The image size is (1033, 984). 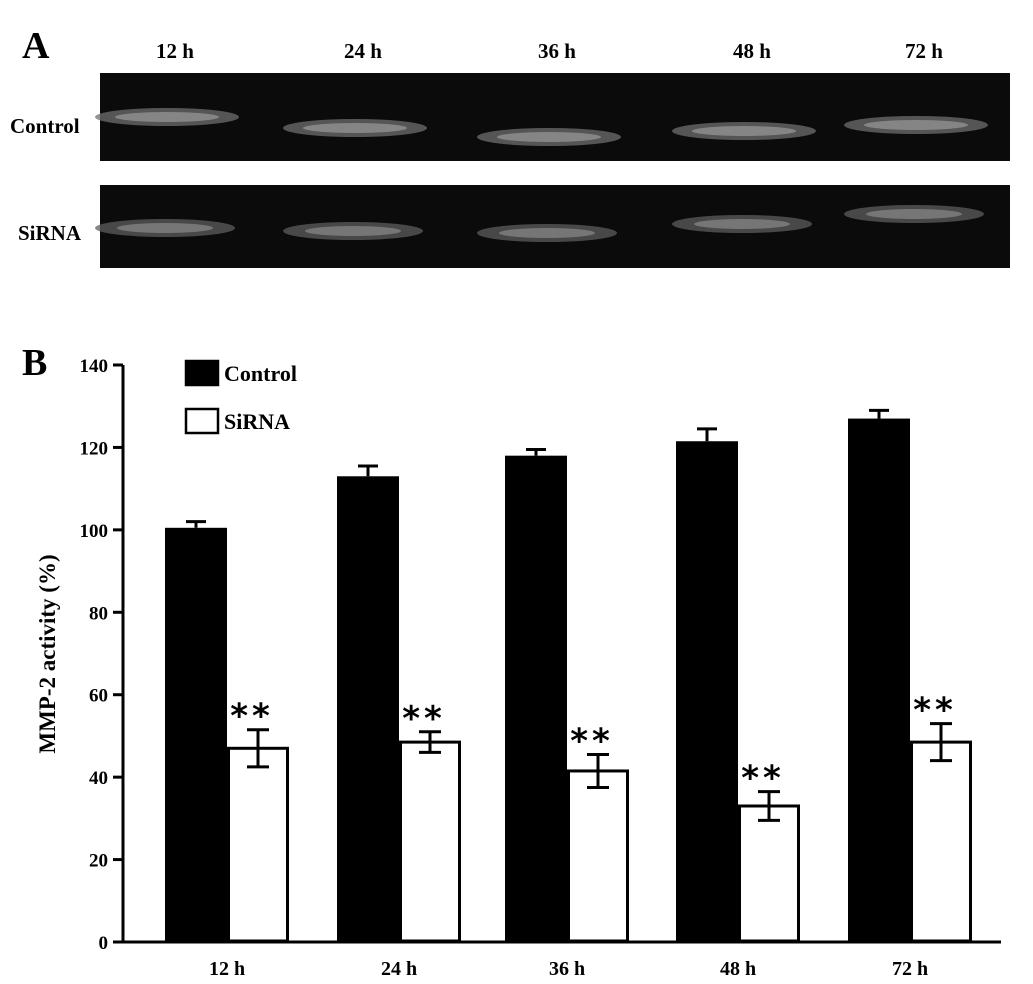 I want to click on panel-b-letter: B, so click(x=34, y=363).